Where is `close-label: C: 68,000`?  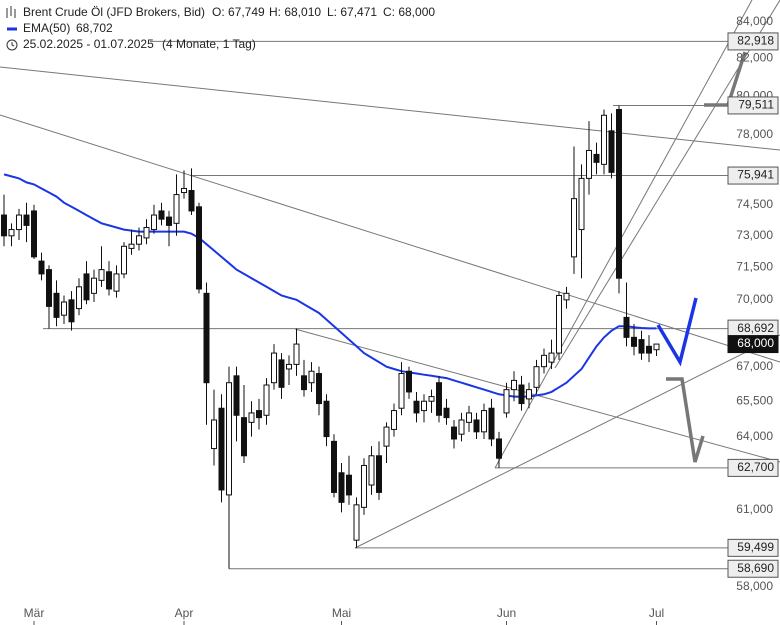
close-label: C: 68,000 is located at coordinates (409, 12).